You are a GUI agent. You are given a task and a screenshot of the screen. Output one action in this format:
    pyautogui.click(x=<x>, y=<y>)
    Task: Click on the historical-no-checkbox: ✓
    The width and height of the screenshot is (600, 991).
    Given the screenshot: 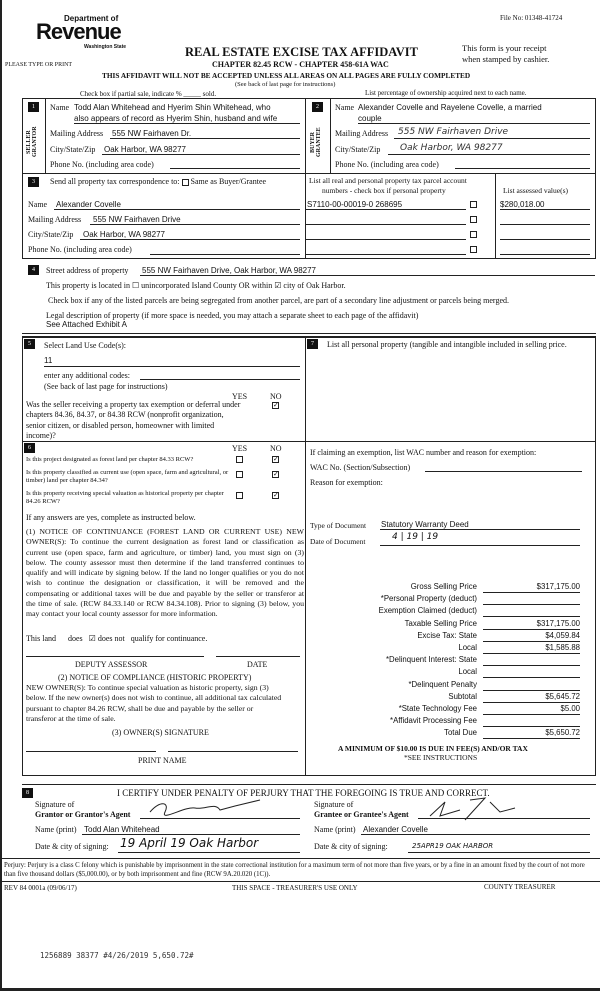 What is the action you would take?
    pyautogui.click(x=275, y=495)
    